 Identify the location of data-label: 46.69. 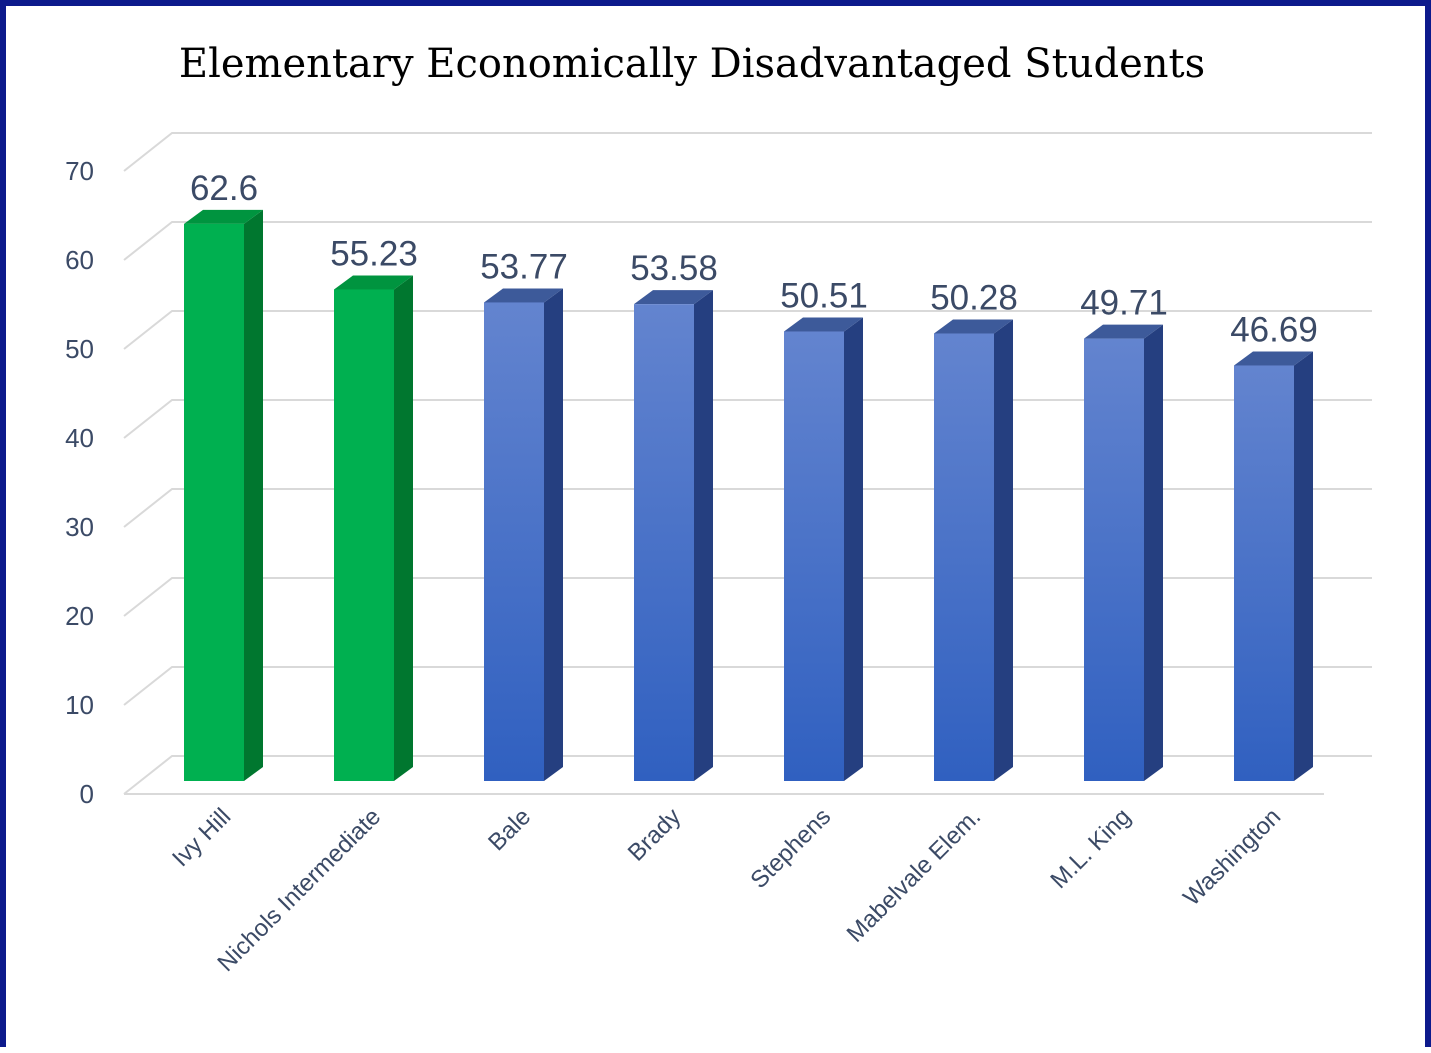
(1274, 329).